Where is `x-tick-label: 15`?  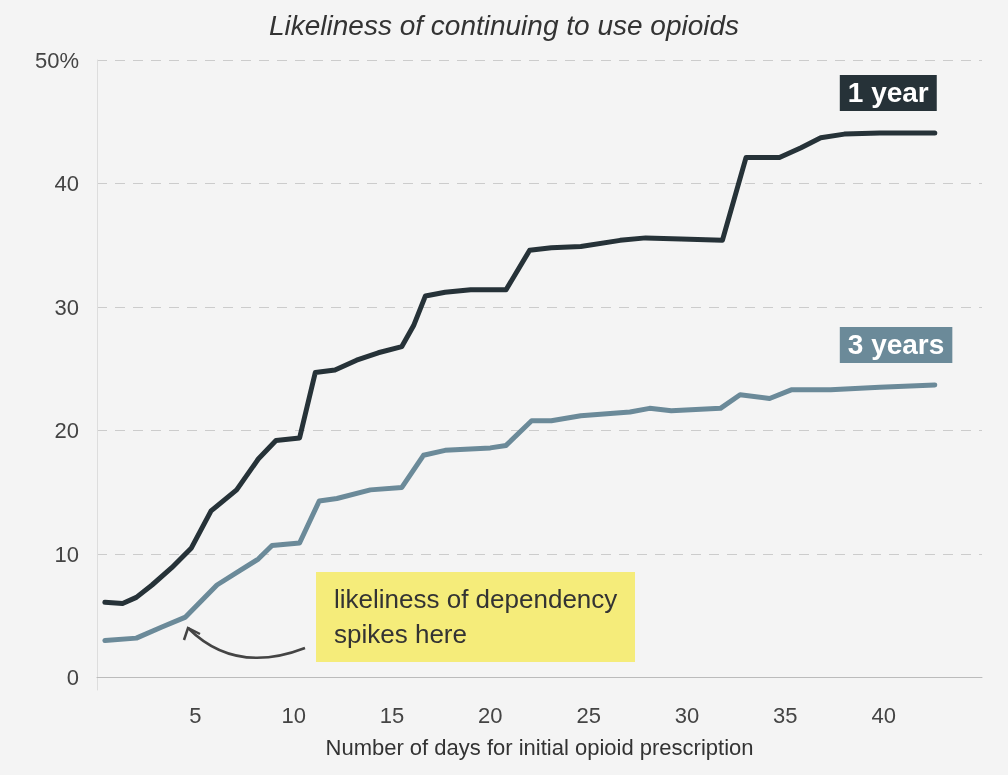
x-tick-label: 15 is located at coordinates (392, 715).